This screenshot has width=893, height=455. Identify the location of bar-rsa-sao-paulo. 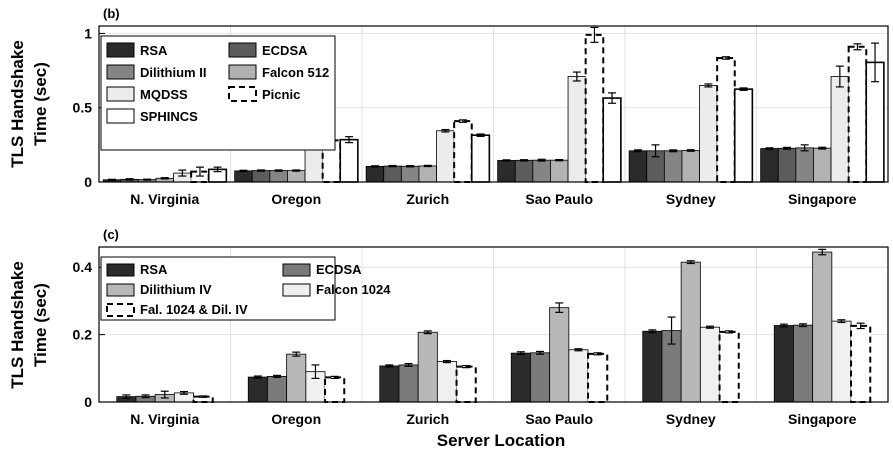
(506, 171).